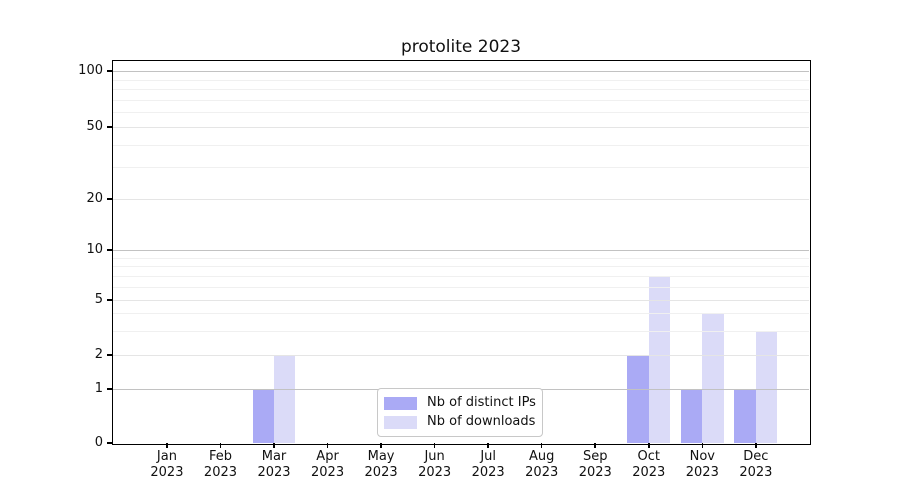  Describe the element at coordinates (98, 442) in the screenshot. I see `y-tick-label: 0` at that location.